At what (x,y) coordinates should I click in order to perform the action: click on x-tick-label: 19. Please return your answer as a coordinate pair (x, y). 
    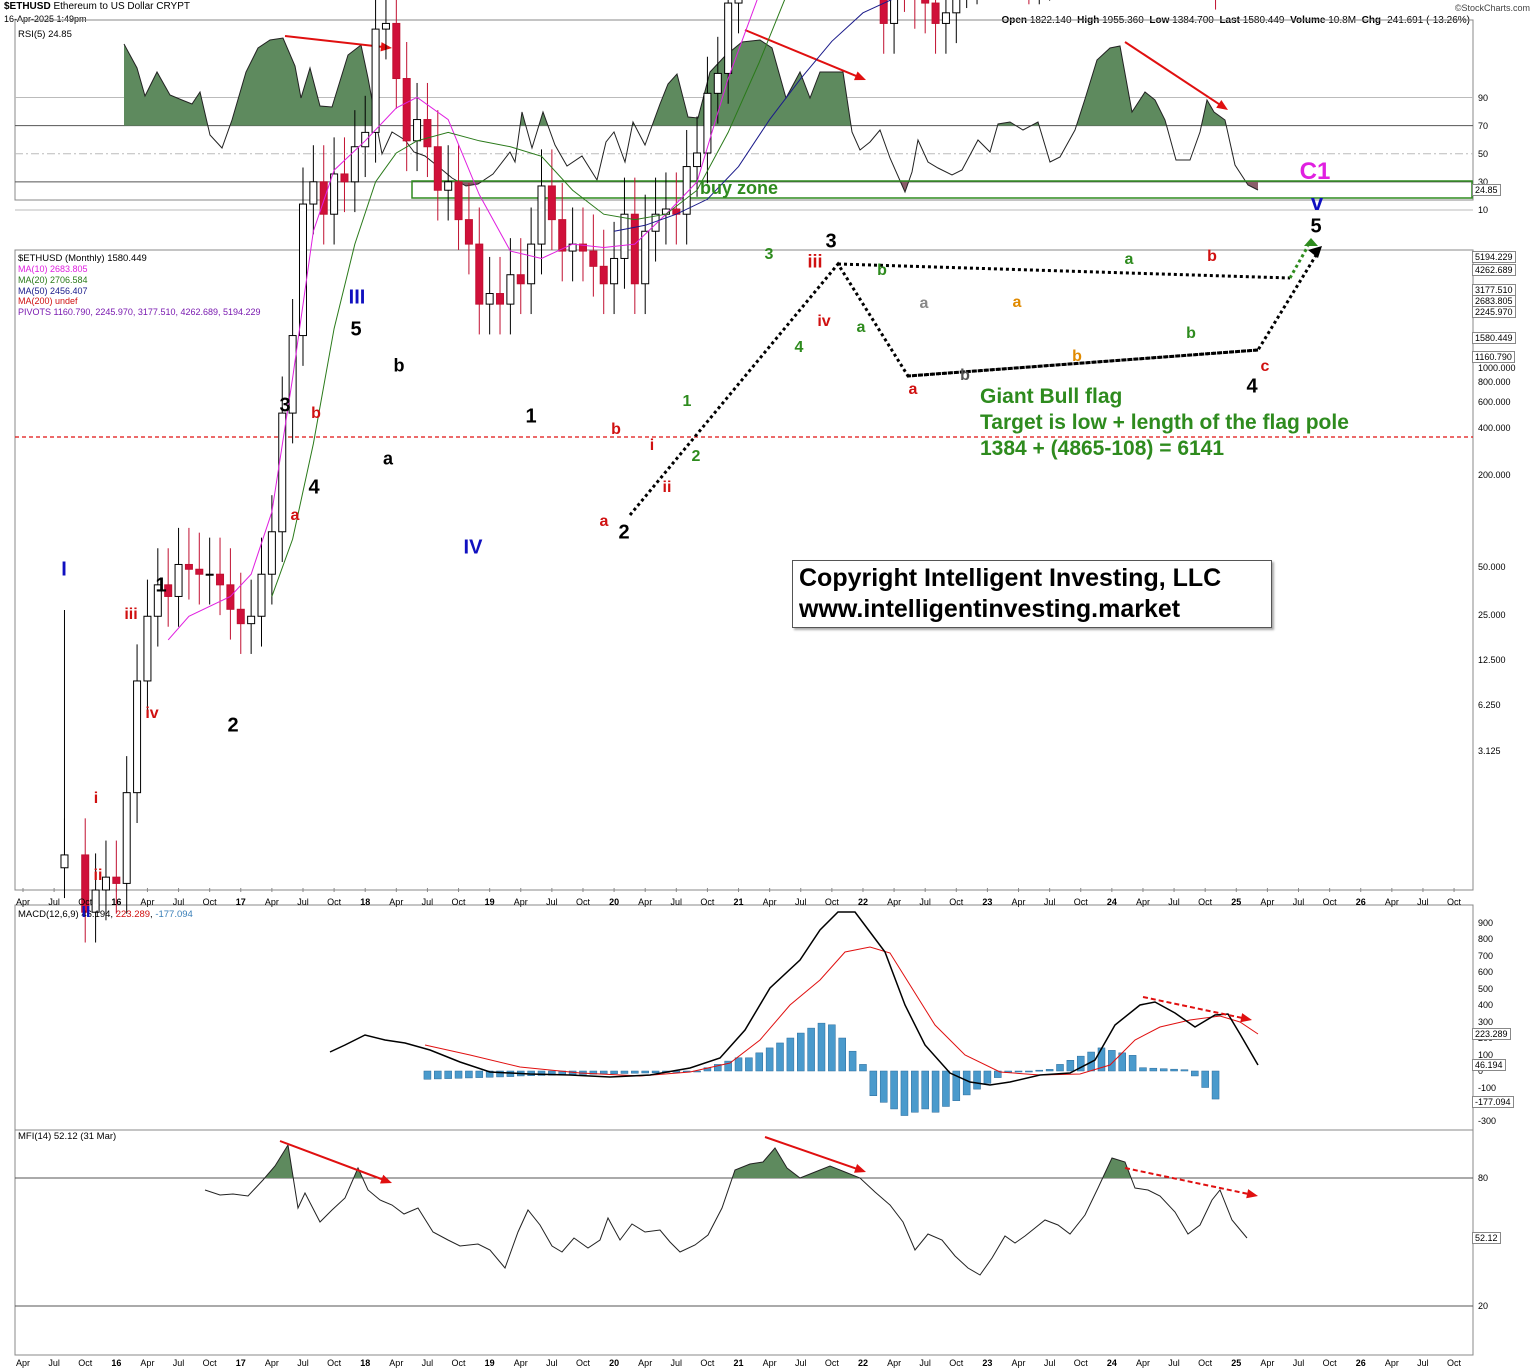
    Looking at the image, I should click on (489, 1363).